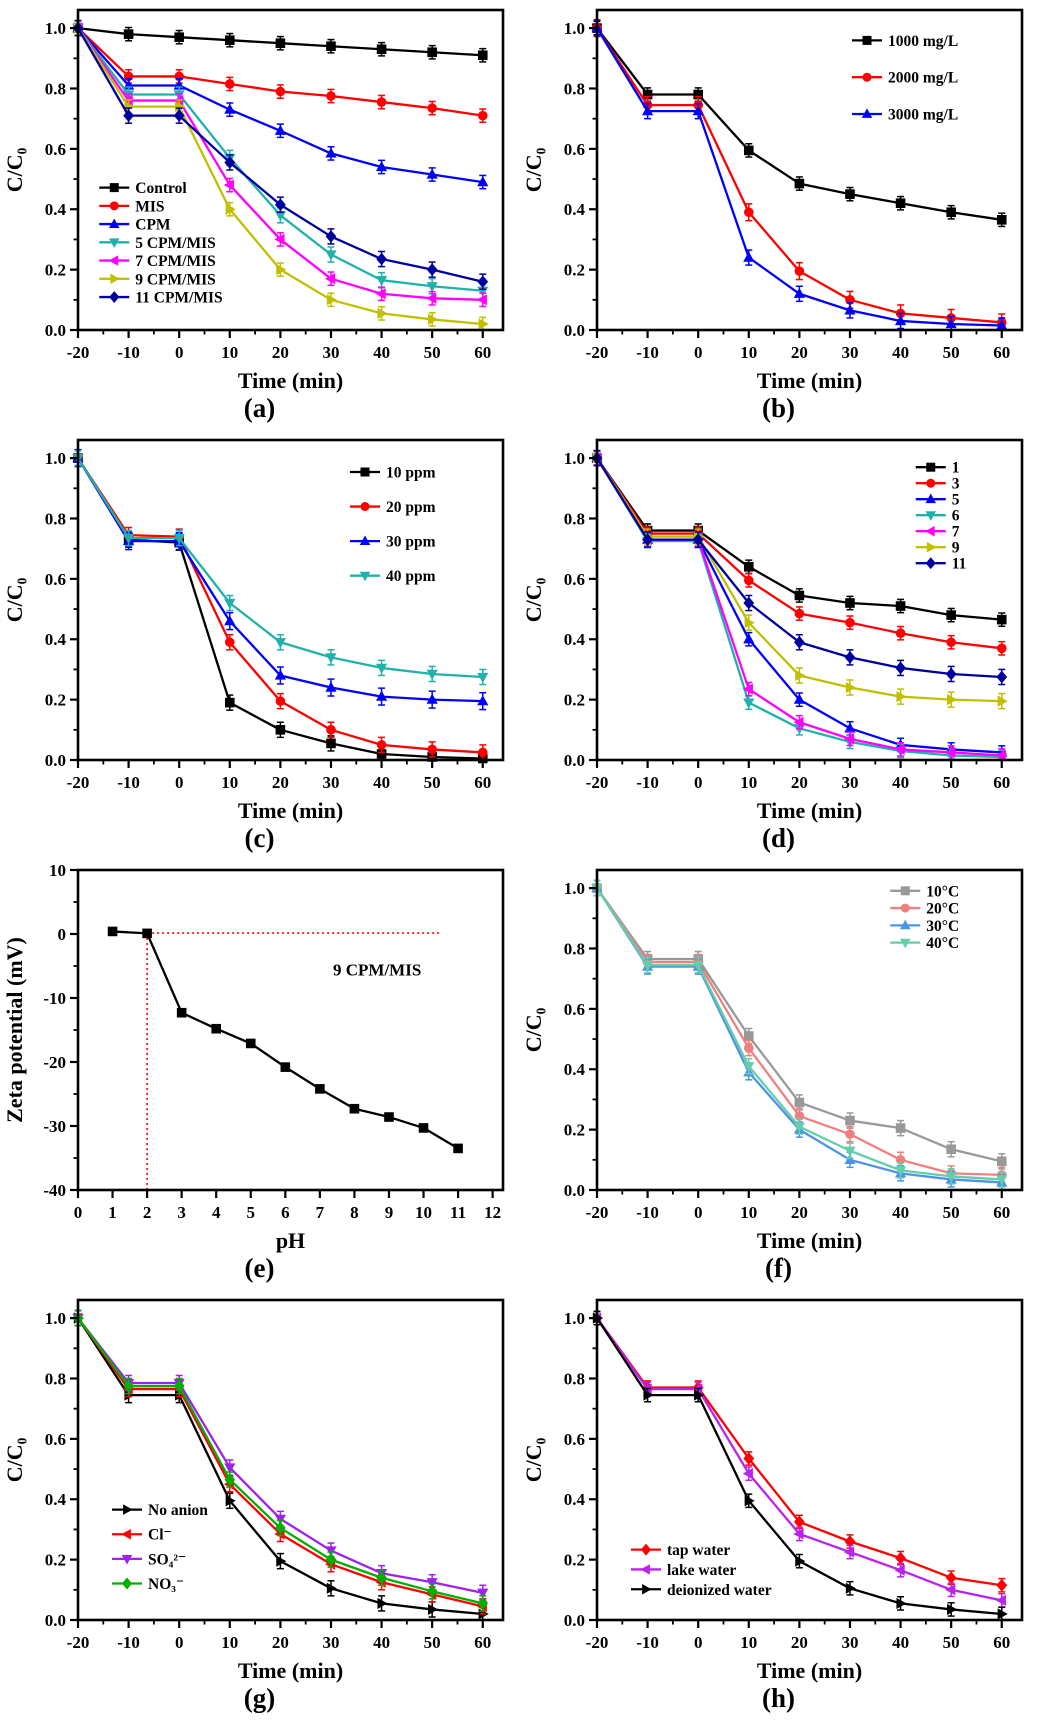 Image resolution: width=1039 pixels, height=1722 pixels. What do you see at coordinates (778, 1268) in the screenshot?
I see `caption-f: (f)` at bounding box center [778, 1268].